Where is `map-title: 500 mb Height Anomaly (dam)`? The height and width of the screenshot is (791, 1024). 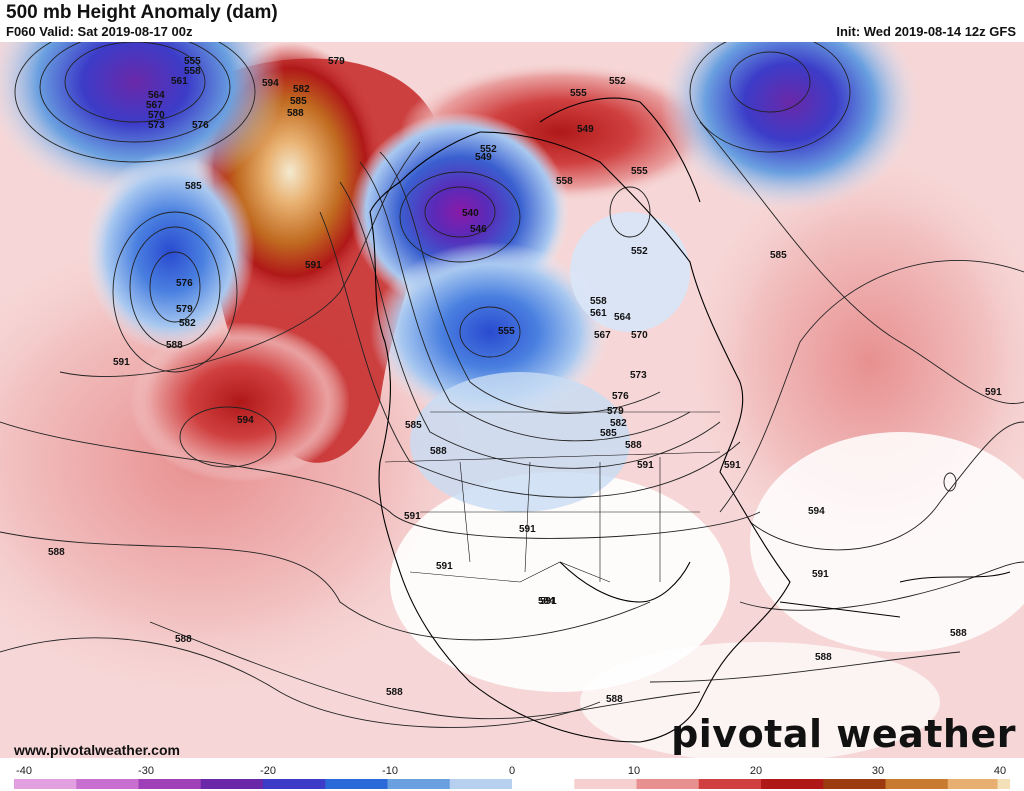 map-title: 500 mb Height Anomaly (dam) is located at coordinates (142, 12).